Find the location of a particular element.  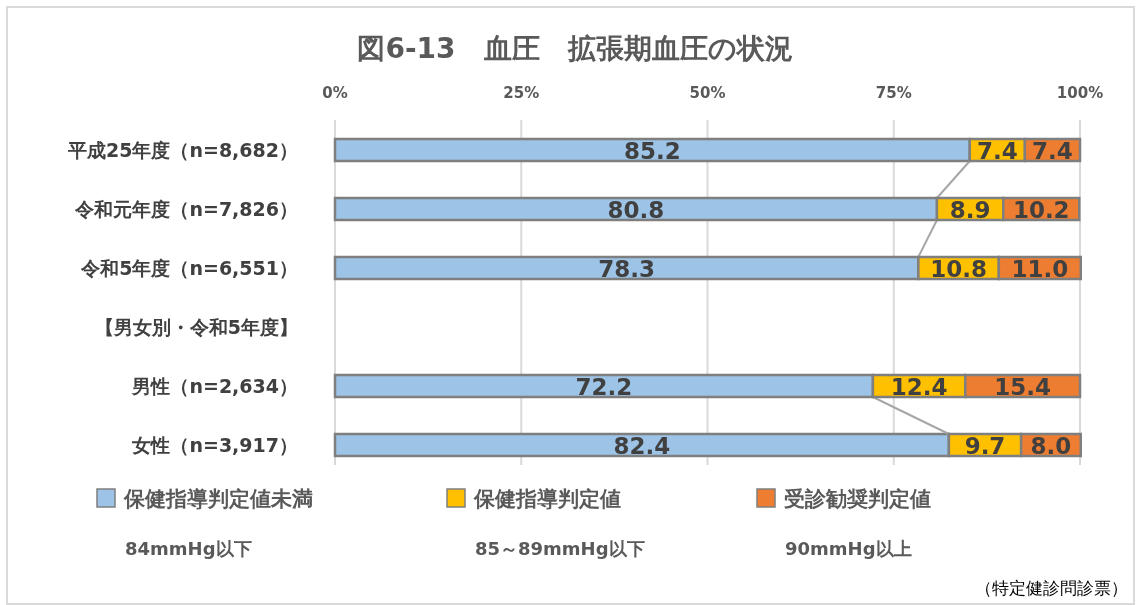

data-label: 8.9 is located at coordinates (970, 210).